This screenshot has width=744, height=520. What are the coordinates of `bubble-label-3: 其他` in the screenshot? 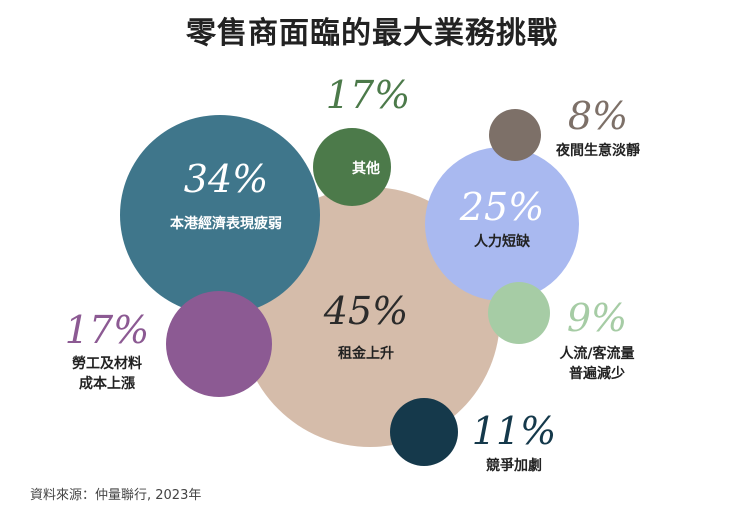 It's located at (366, 168).